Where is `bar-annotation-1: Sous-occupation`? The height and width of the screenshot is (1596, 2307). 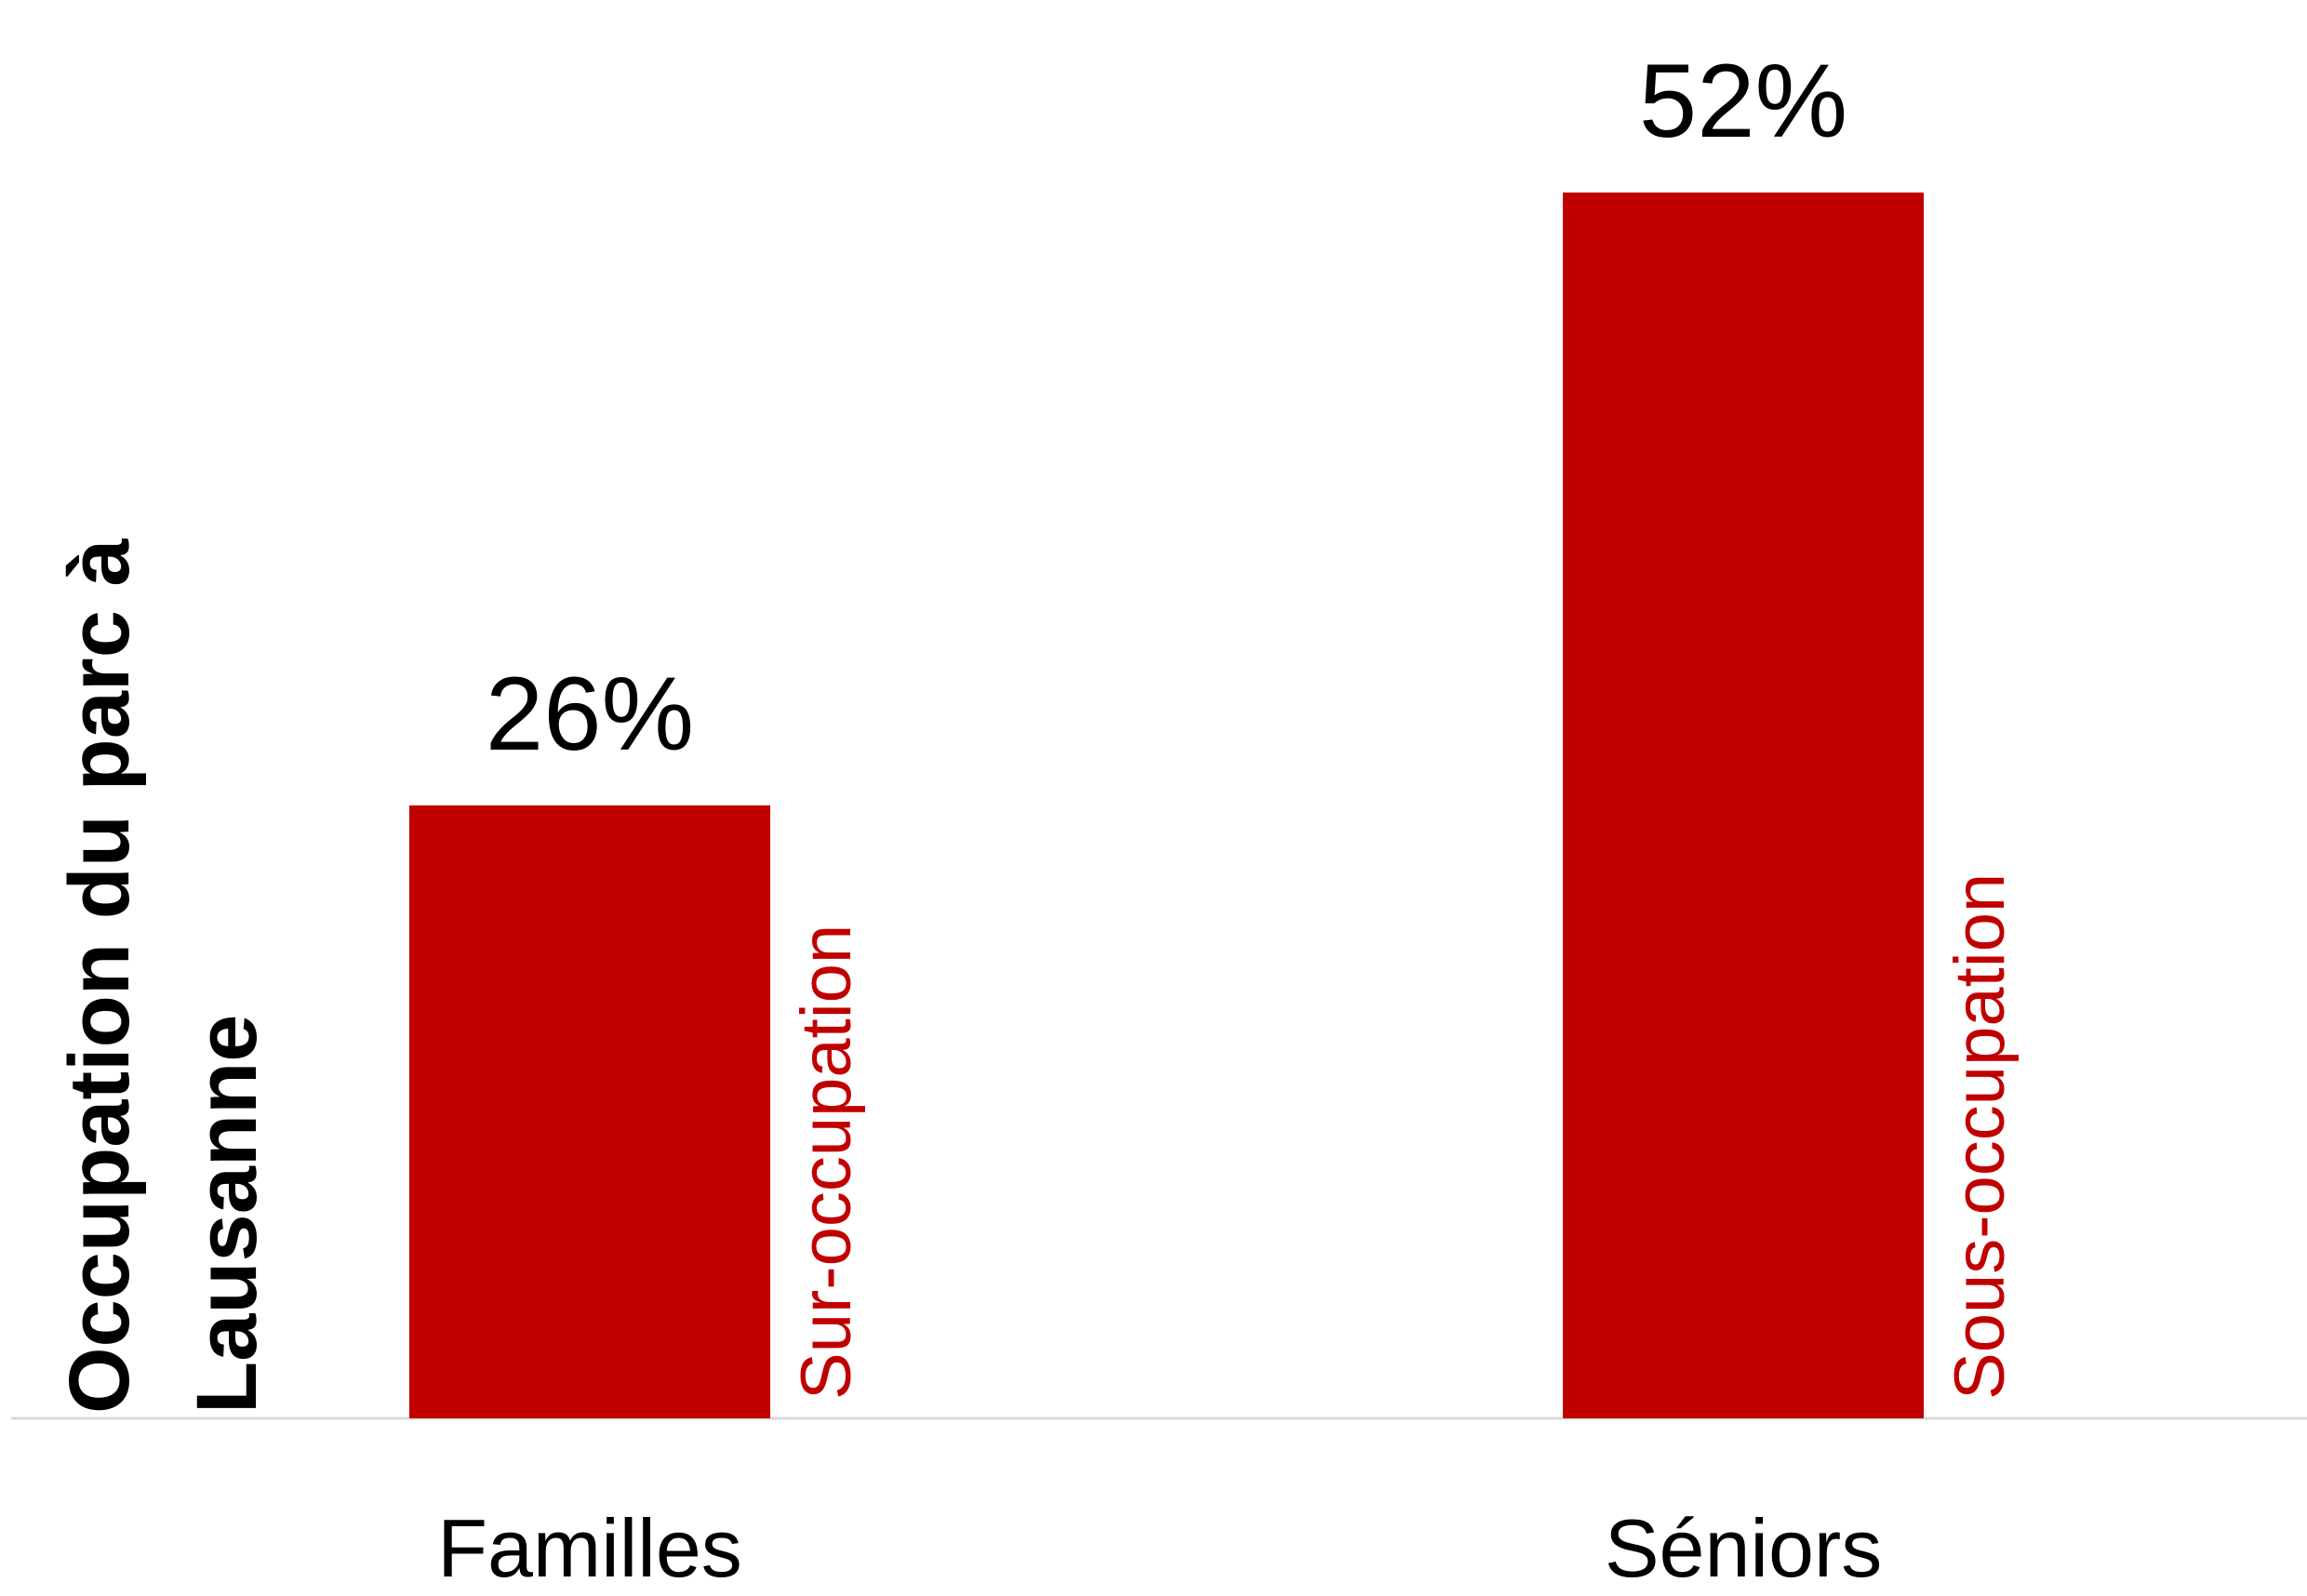 bar-annotation-1: Sous-occupation is located at coordinates (1980, 1136).